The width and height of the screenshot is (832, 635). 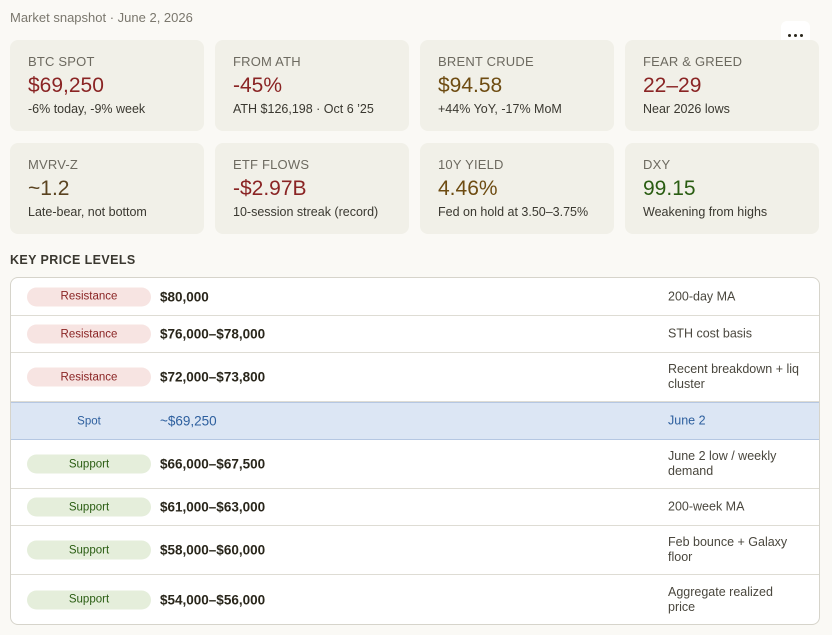 I want to click on card-value: $69,250, so click(x=66, y=85).